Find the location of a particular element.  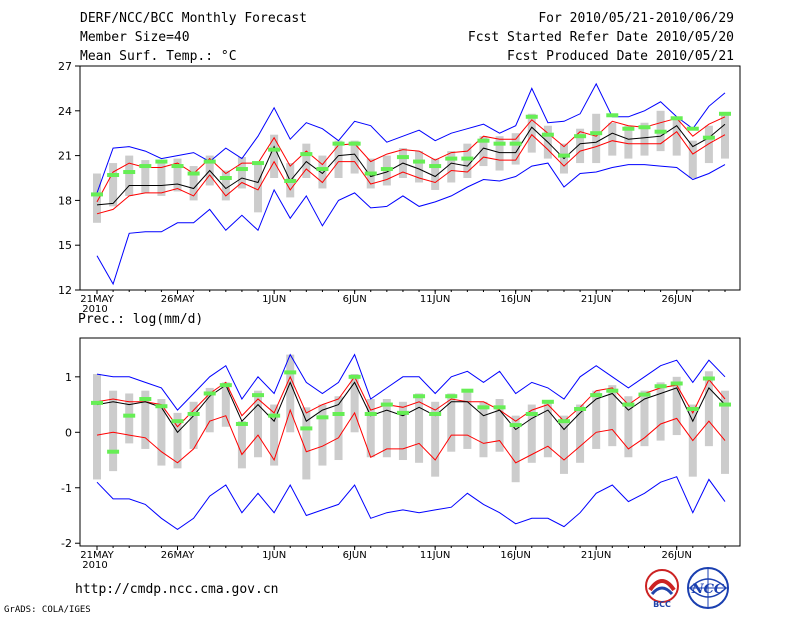

grads-credit: GrADS: COLA/IGES is located at coordinates (47, 610).